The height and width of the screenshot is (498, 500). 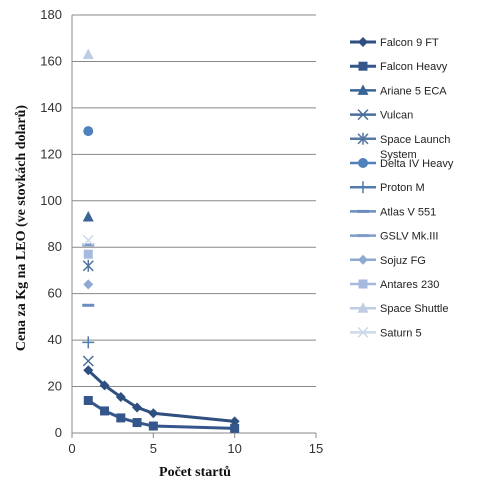 I want to click on x-tick-labels: 0 5 10 15, so click(x=195, y=448).